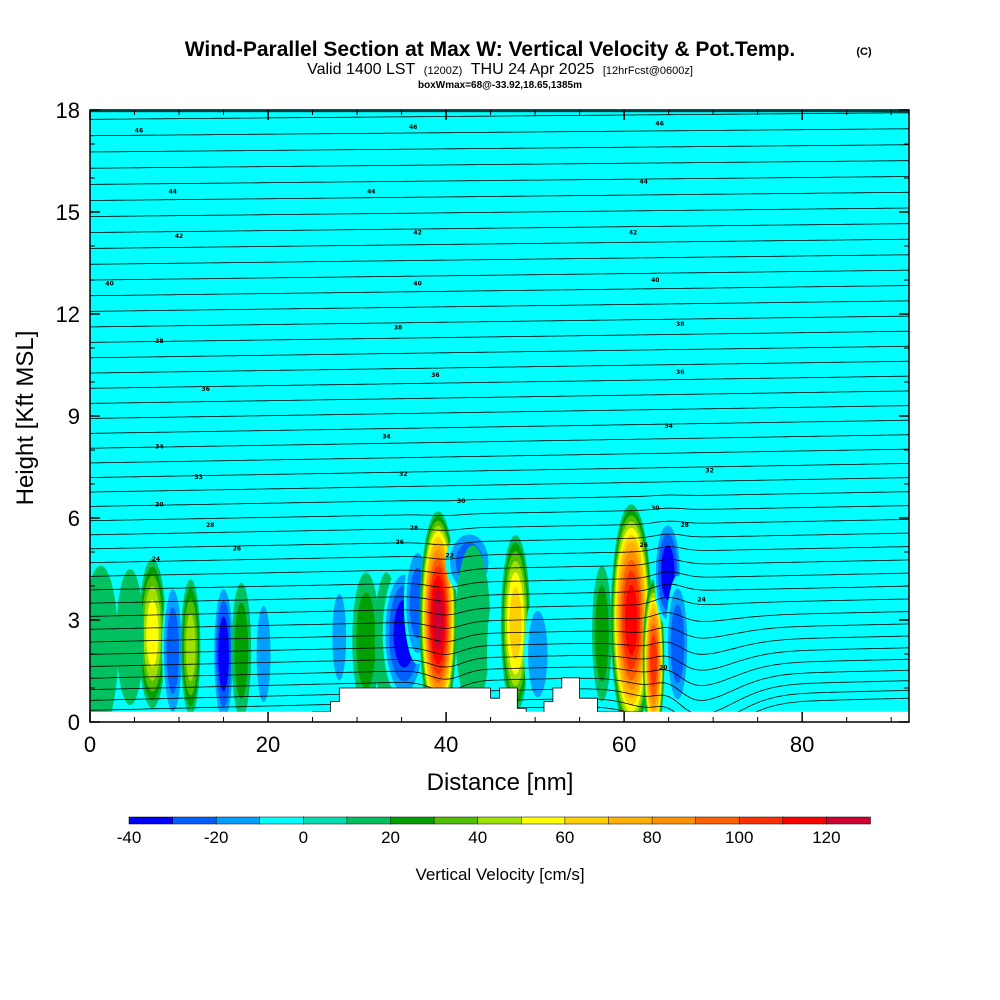 Image resolution: width=1000 pixels, height=1000 pixels. I want to click on terrain-base, so click(499, 716).